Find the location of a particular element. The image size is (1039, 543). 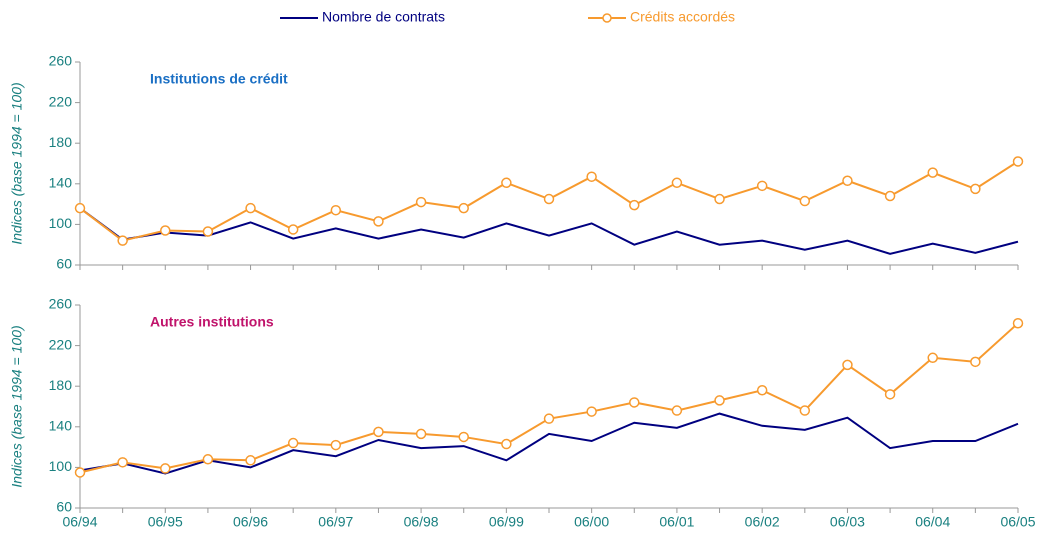

x-tick-label: 06/97 is located at coordinates (335, 522).